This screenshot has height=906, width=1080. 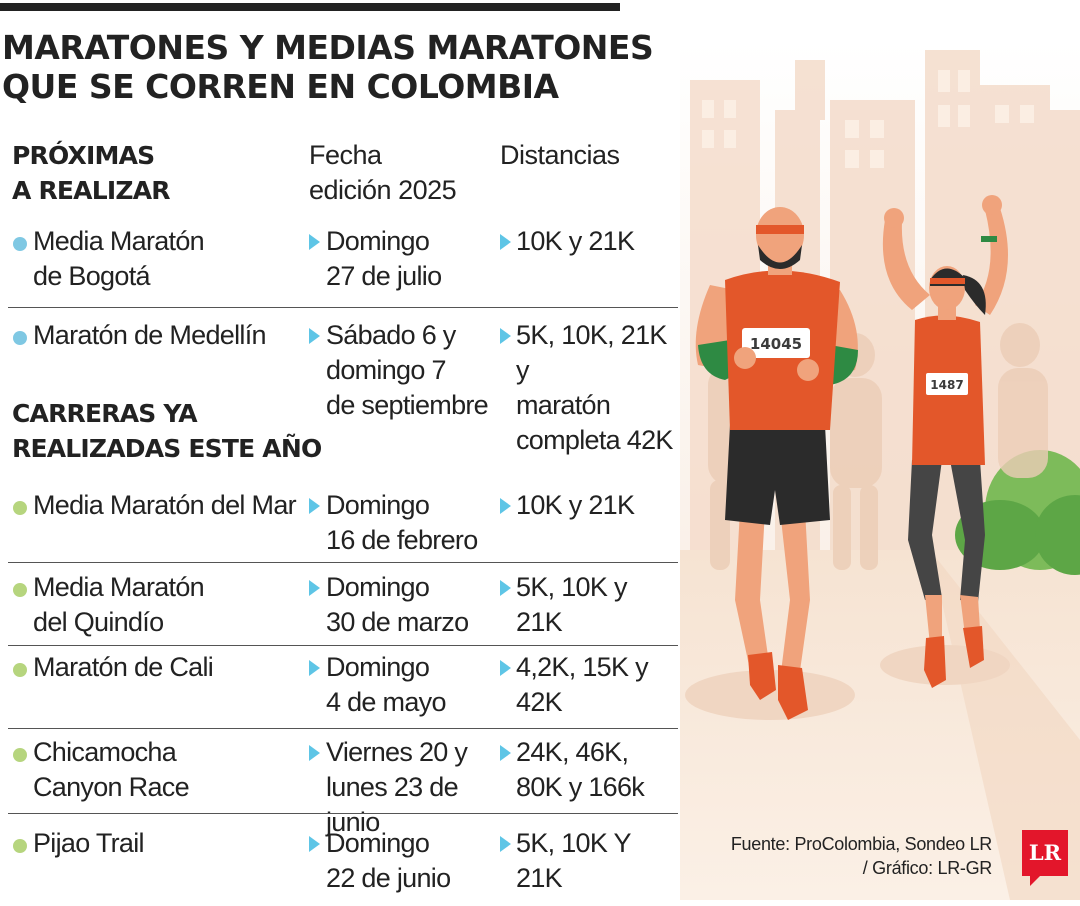 I want to click on race-name: Maratón de Medellín, so click(x=150, y=335).